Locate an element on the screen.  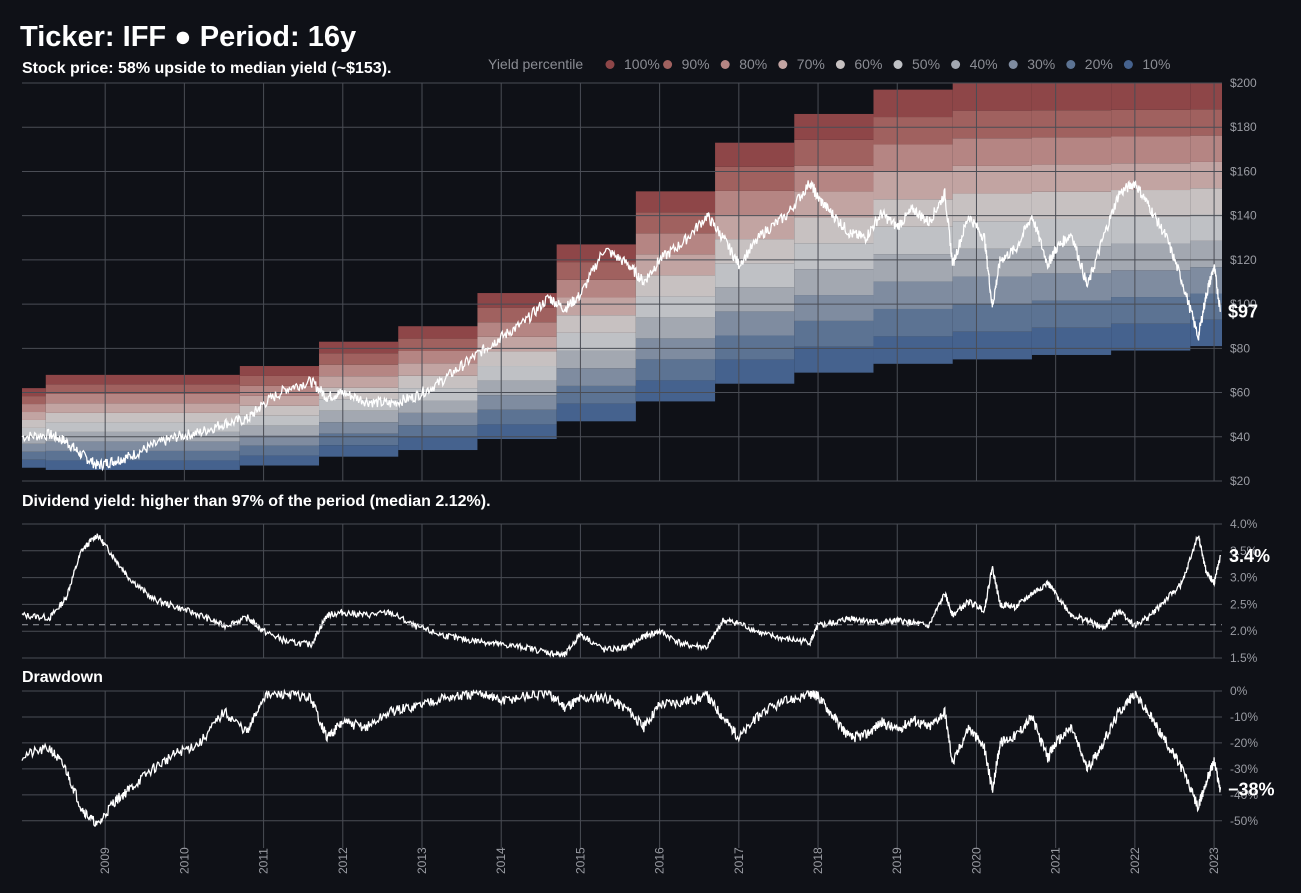
y-tick-label: 2.5% is located at coordinates (1244, 604).